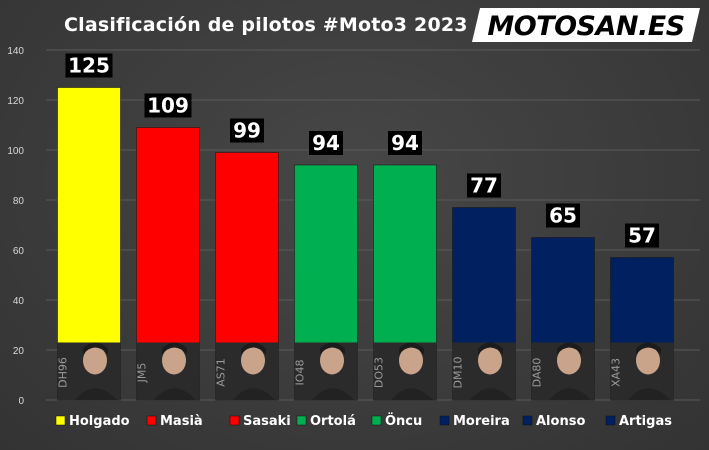 The image size is (709, 450). I want to click on legend-label-masià: Masià, so click(181, 421).